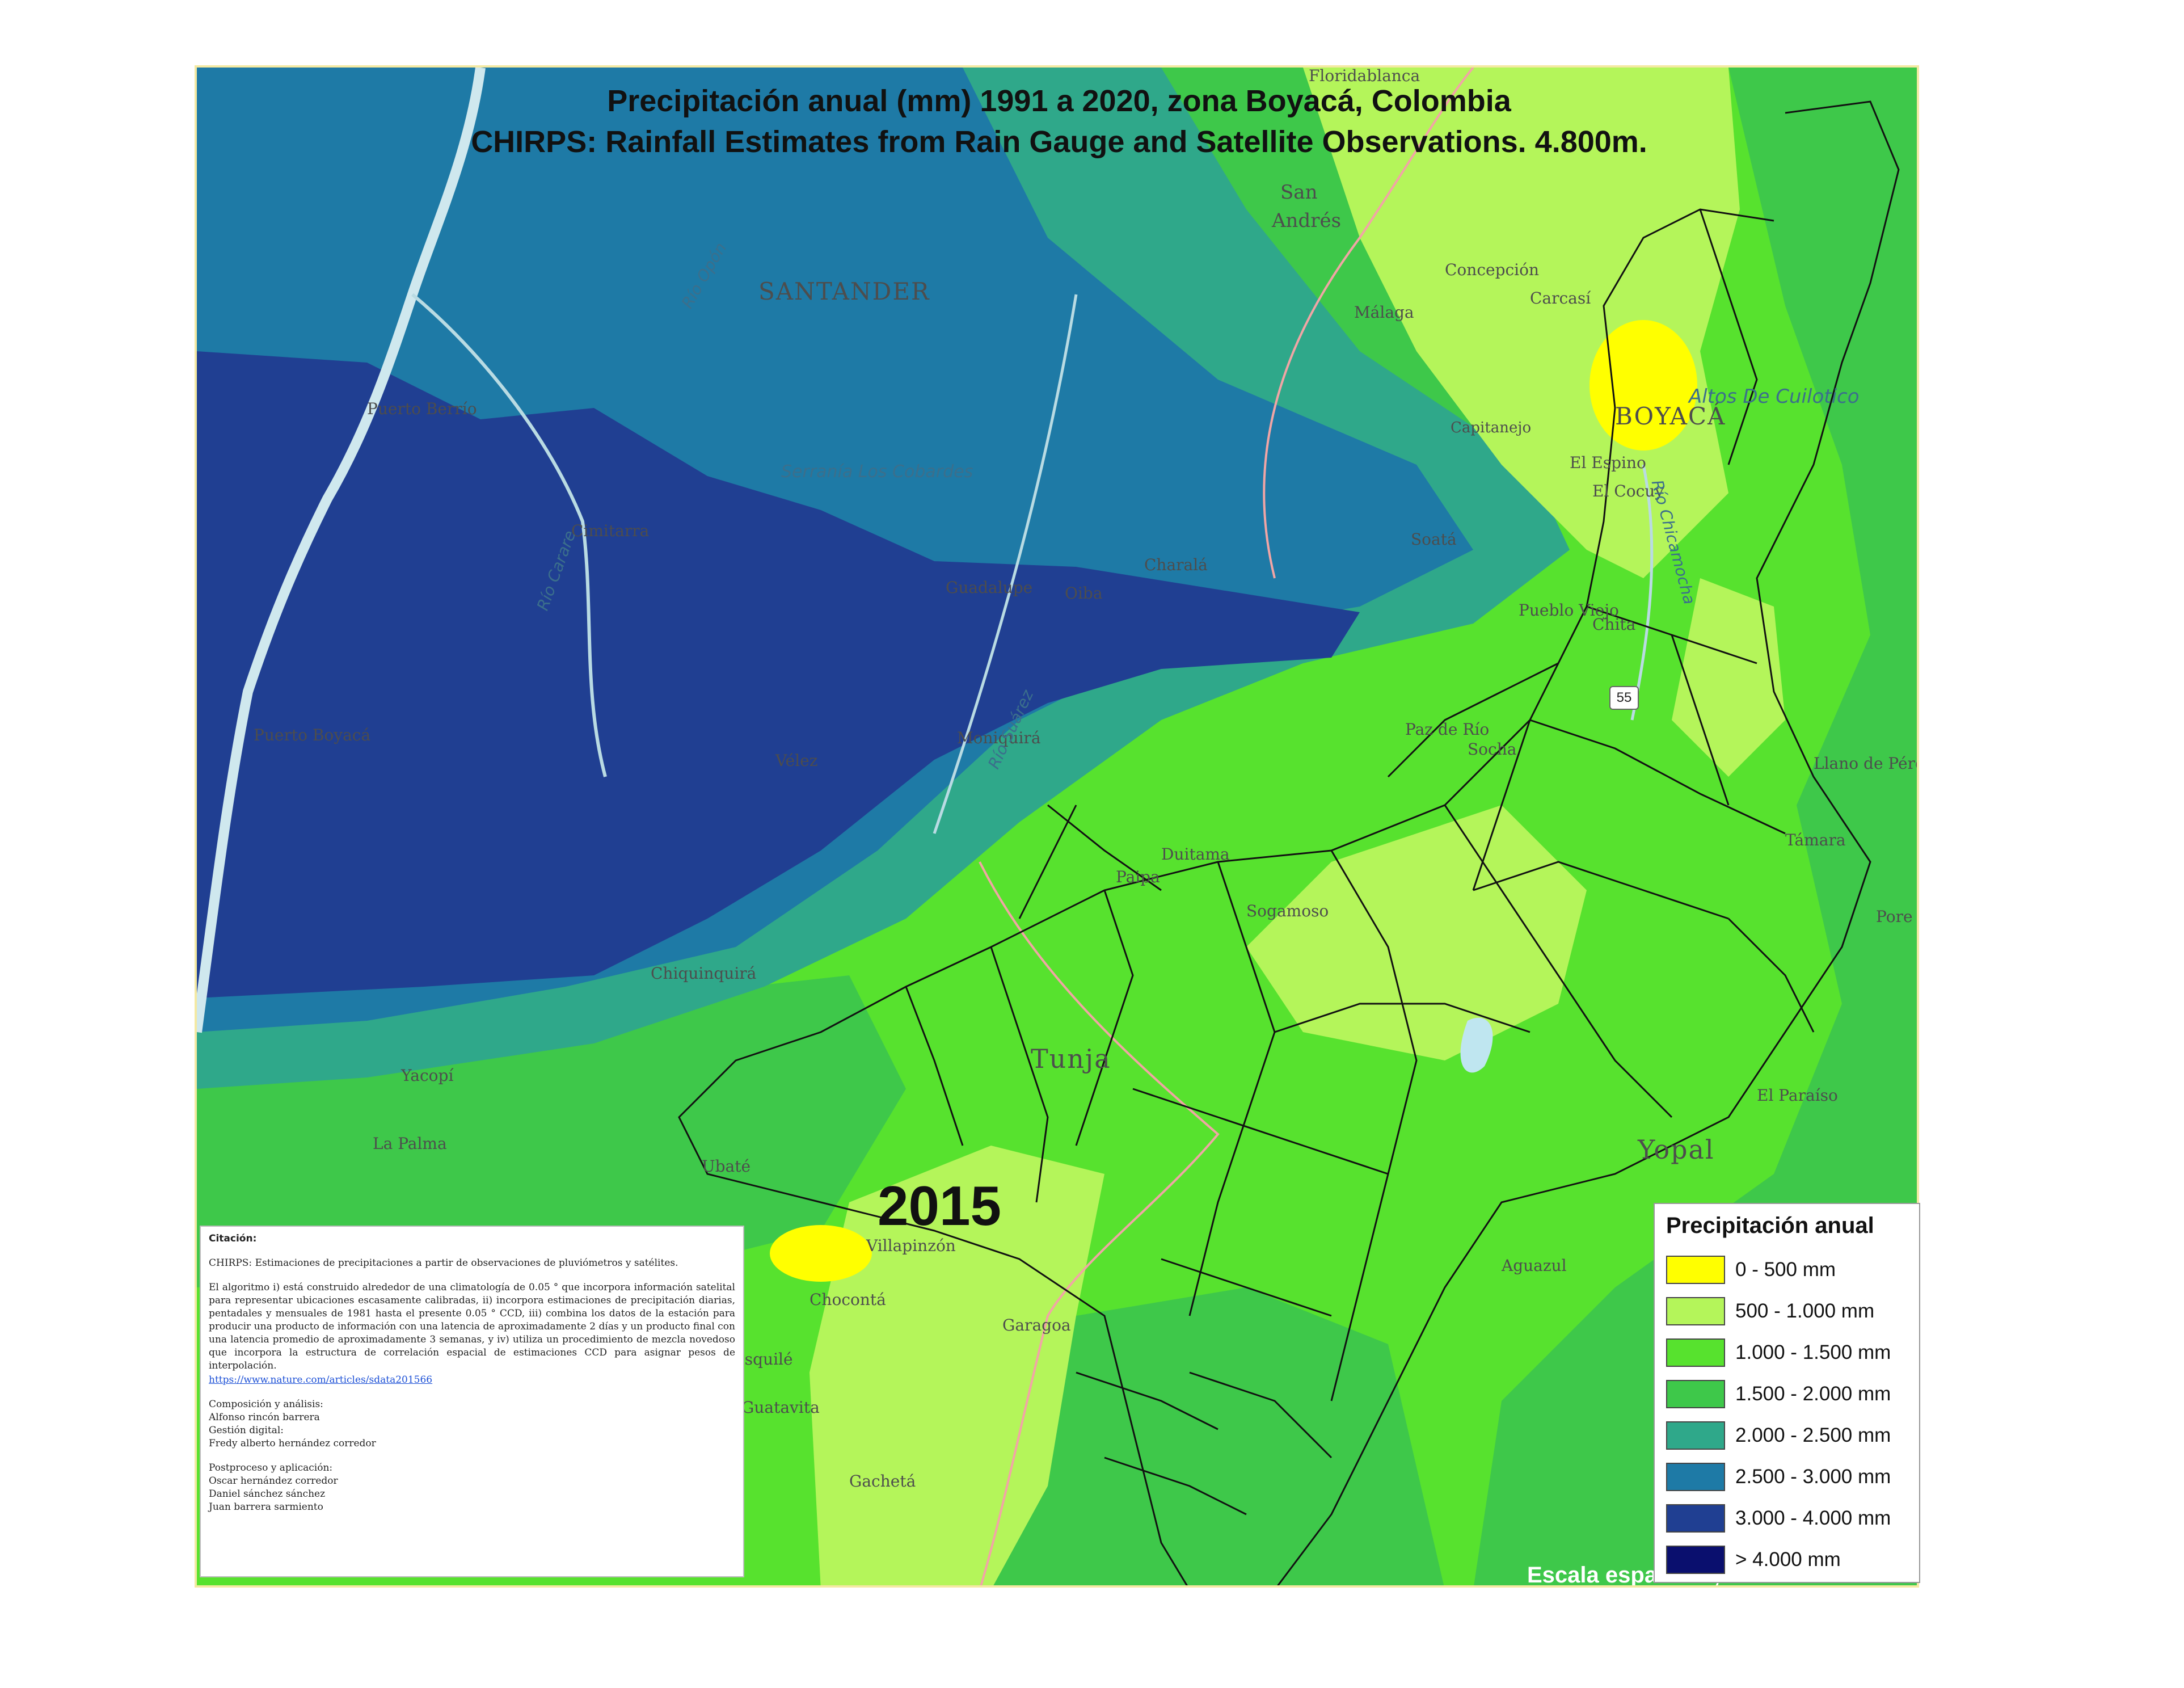 Image resolution: width=2184 pixels, height=1688 pixels. I want to click on place-label: Pore, so click(1894, 916).